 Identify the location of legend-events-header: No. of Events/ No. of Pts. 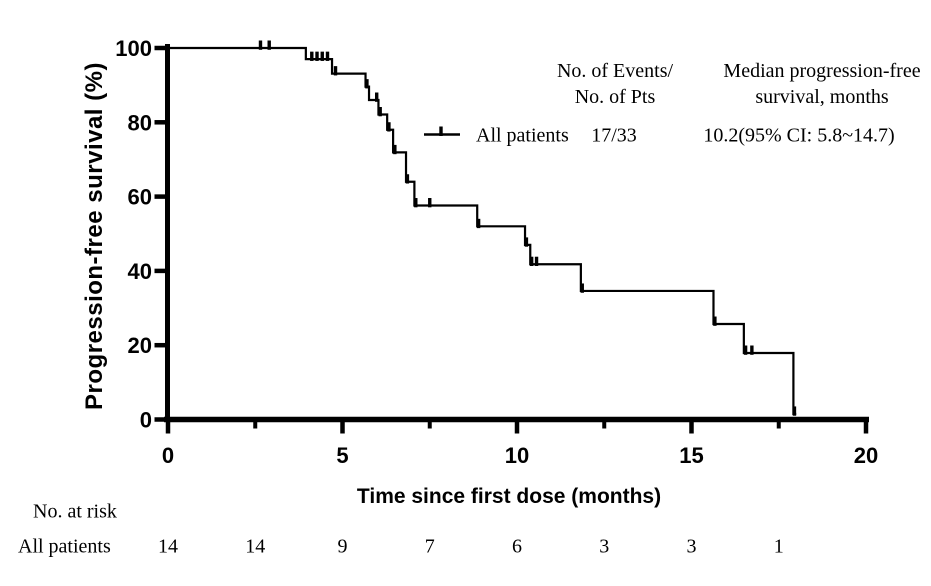
(615, 84).